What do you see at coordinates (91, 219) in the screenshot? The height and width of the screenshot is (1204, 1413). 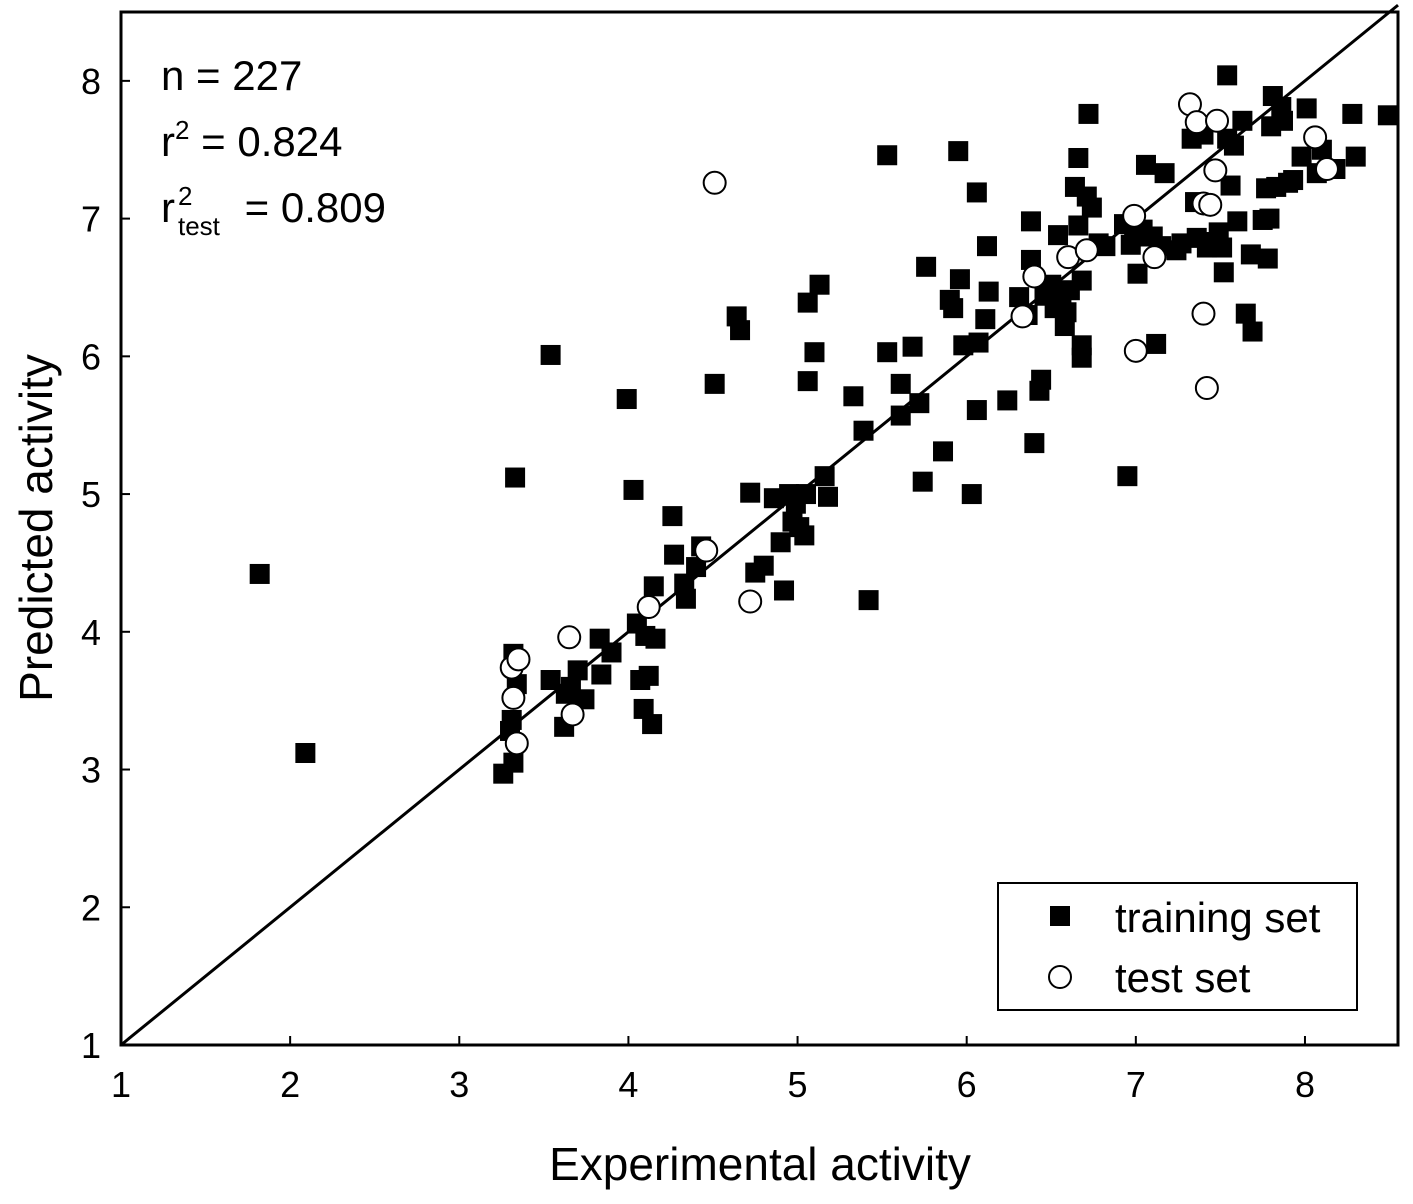 I see `y-tick-label: 7` at bounding box center [91, 219].